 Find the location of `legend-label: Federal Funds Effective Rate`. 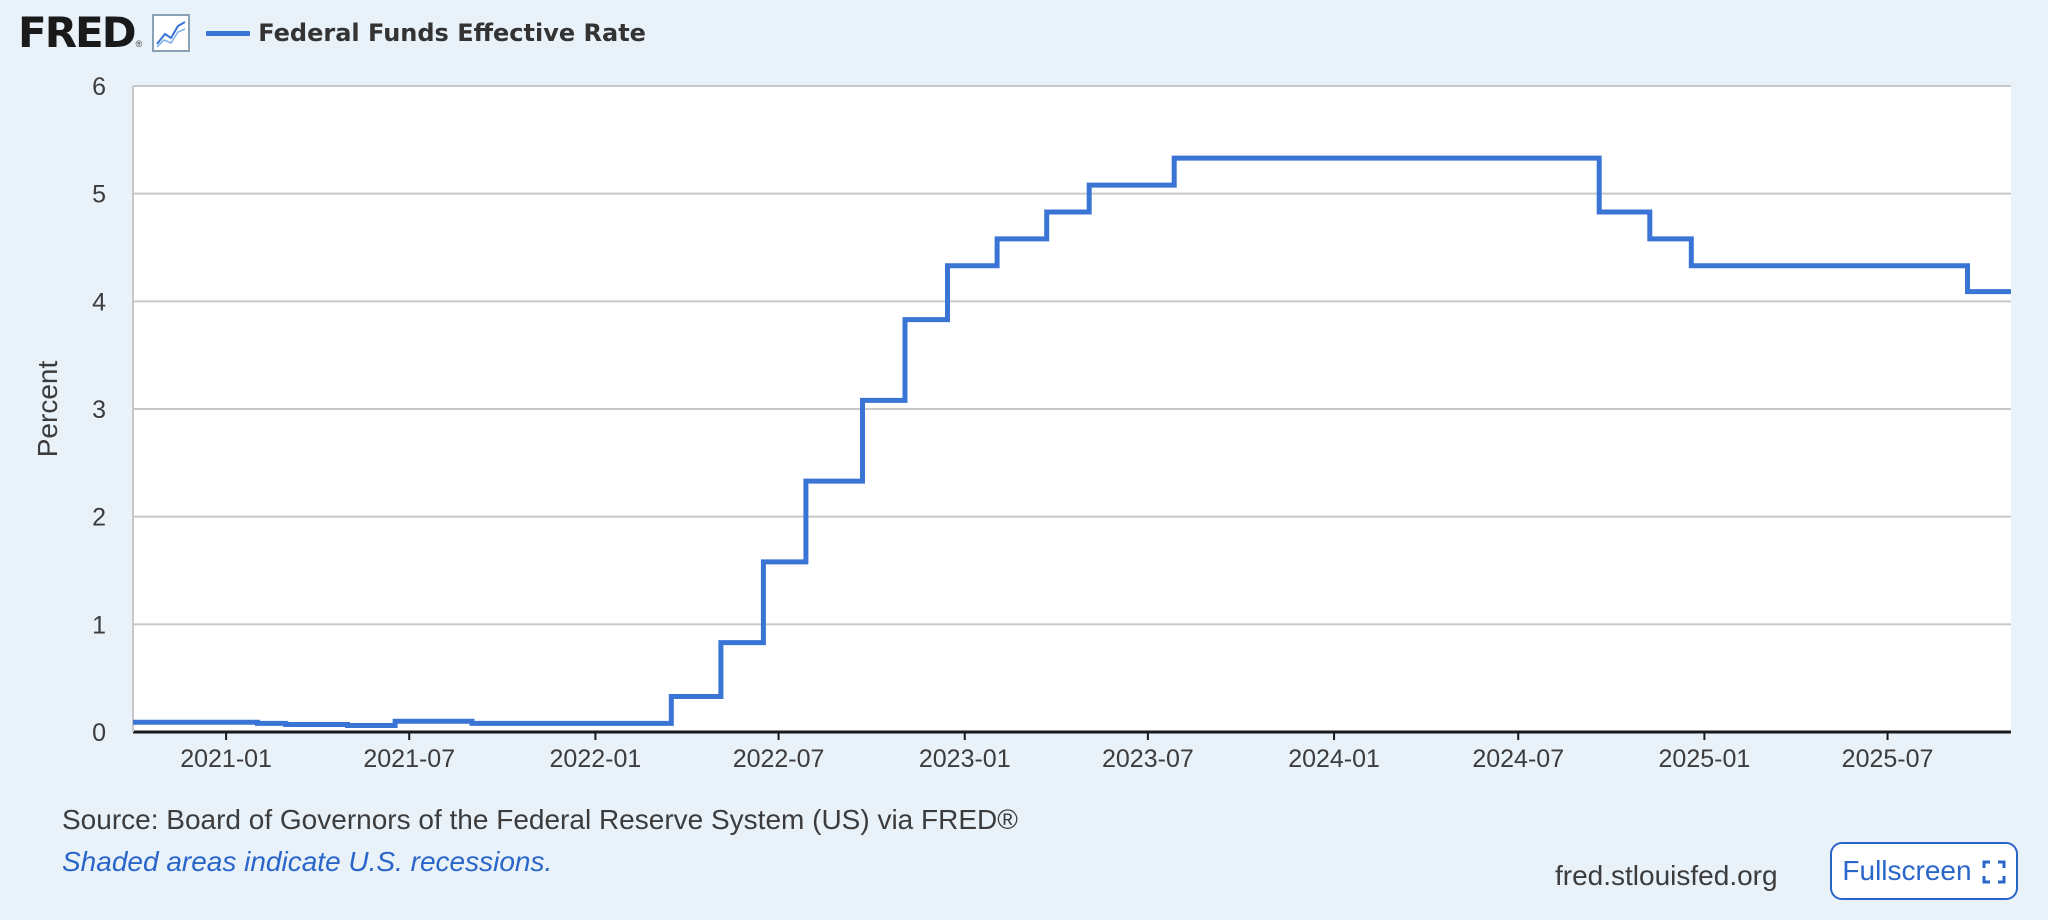

legend-label: Federal Funds Effective Rate is located at coordinates (452, 33).